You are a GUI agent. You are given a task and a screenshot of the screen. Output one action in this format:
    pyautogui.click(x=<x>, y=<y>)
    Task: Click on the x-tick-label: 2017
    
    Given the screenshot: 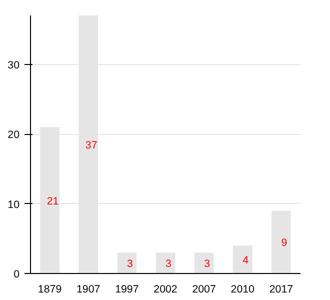 What is the action you would take?
    pyautogui.click(x=281, y=290)
    